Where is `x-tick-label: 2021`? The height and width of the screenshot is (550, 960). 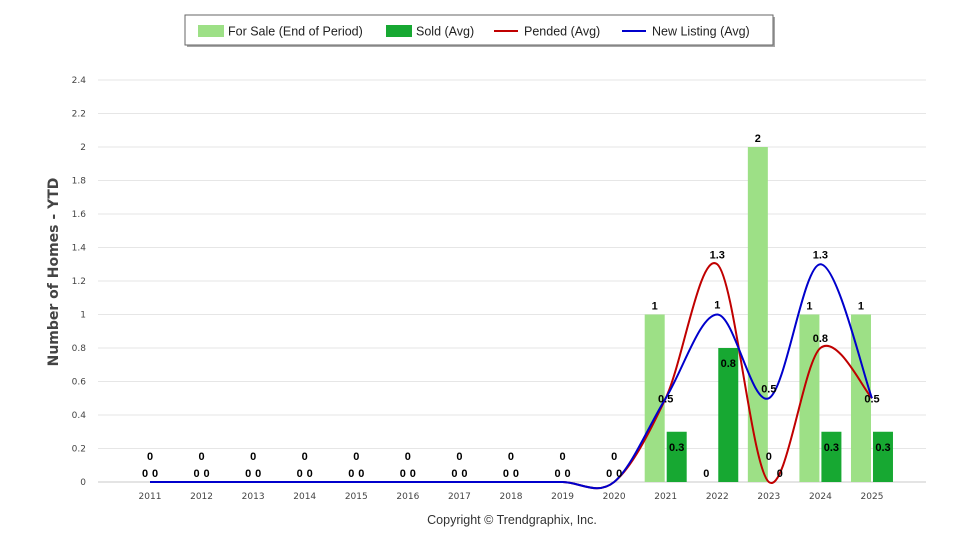
x-tick-label: 2021 is located at coordinates (665, 497).